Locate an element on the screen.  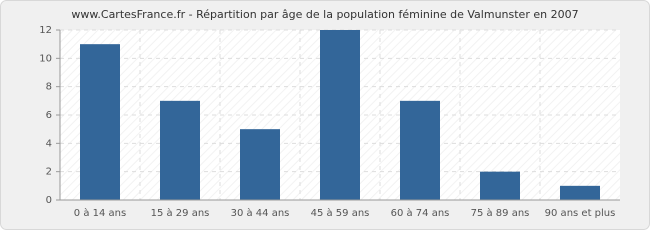
y-tick-label: 6 is located at coordinates (49, 115).